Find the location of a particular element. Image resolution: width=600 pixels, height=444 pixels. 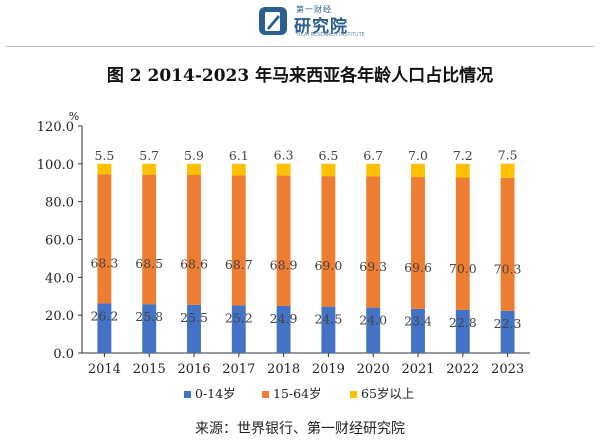

data-label: 69.0 is located at coordinates (328, 265).